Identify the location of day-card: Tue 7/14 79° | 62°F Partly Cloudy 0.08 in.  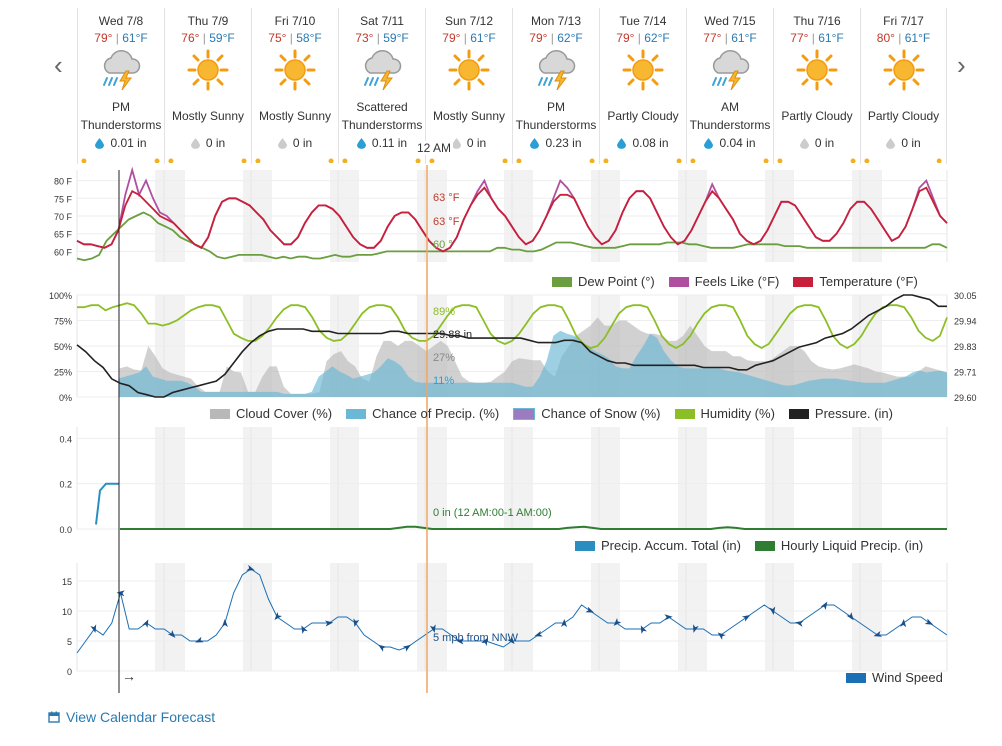
(642, 86).